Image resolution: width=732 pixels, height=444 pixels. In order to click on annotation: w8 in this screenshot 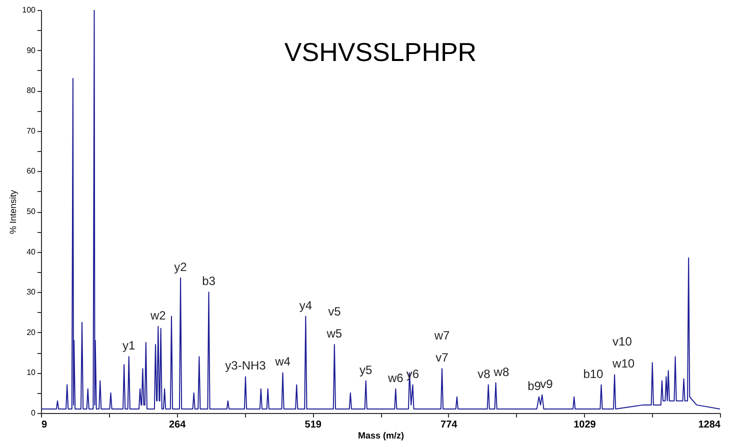, I will do `click(501, 371)`.